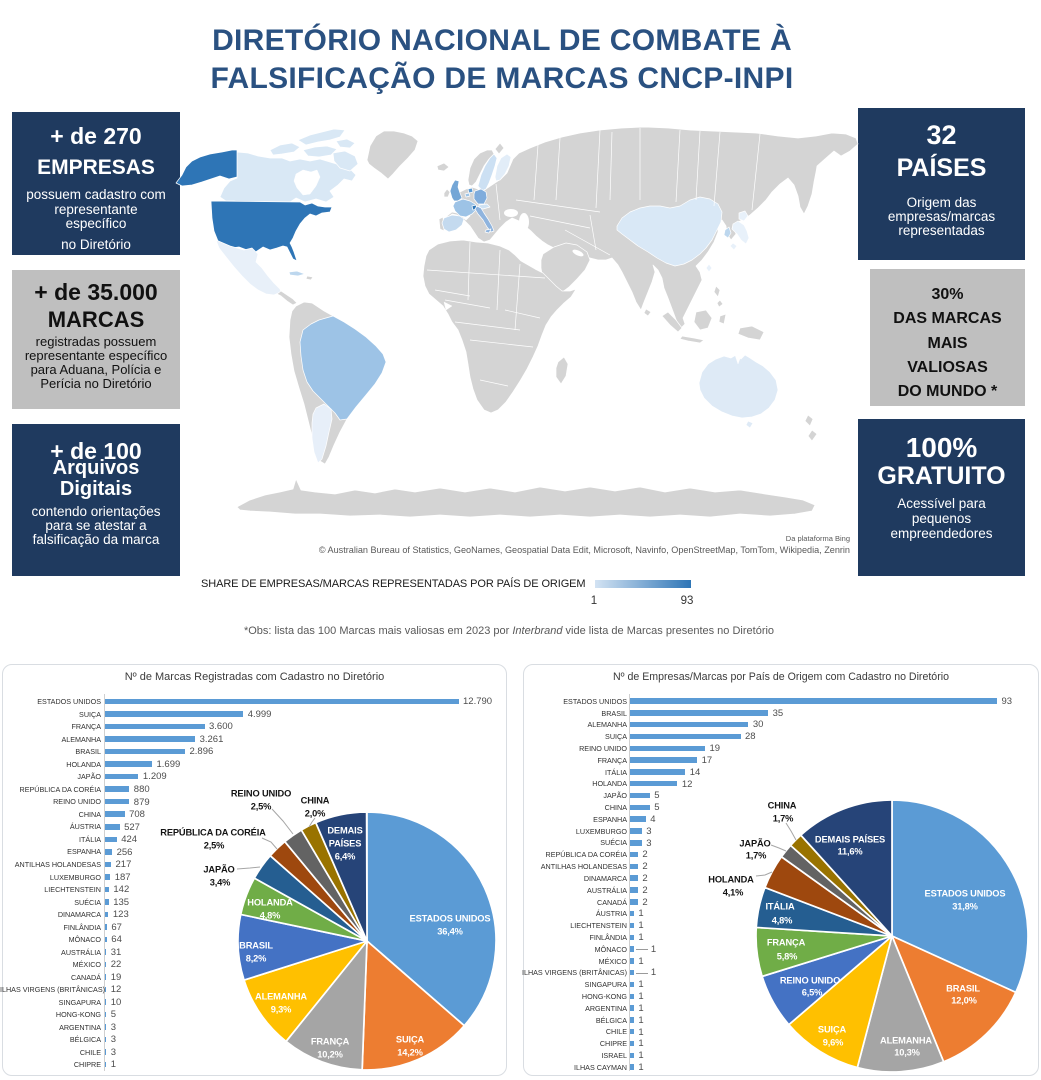 This screenshot has width=1041, height=1080. What do you see at coordinates (450, 932) in the screenshot?
I see `svg-text: 36,4%` at bounding box center [450, 932].